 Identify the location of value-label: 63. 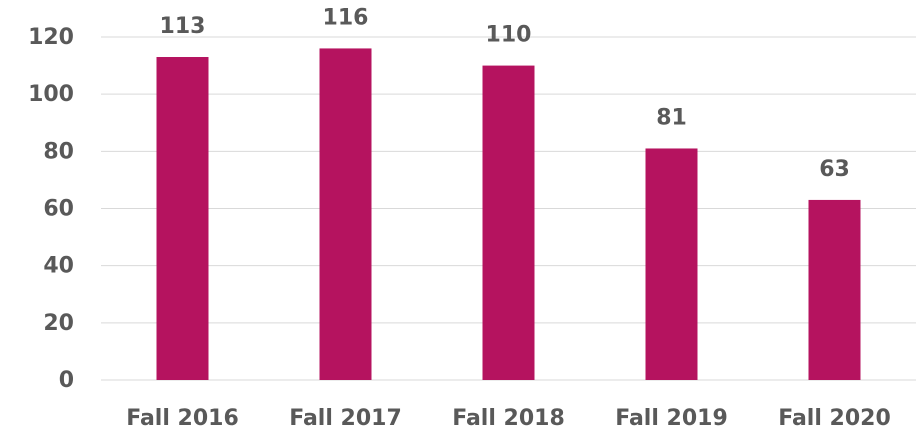
(834, 169).